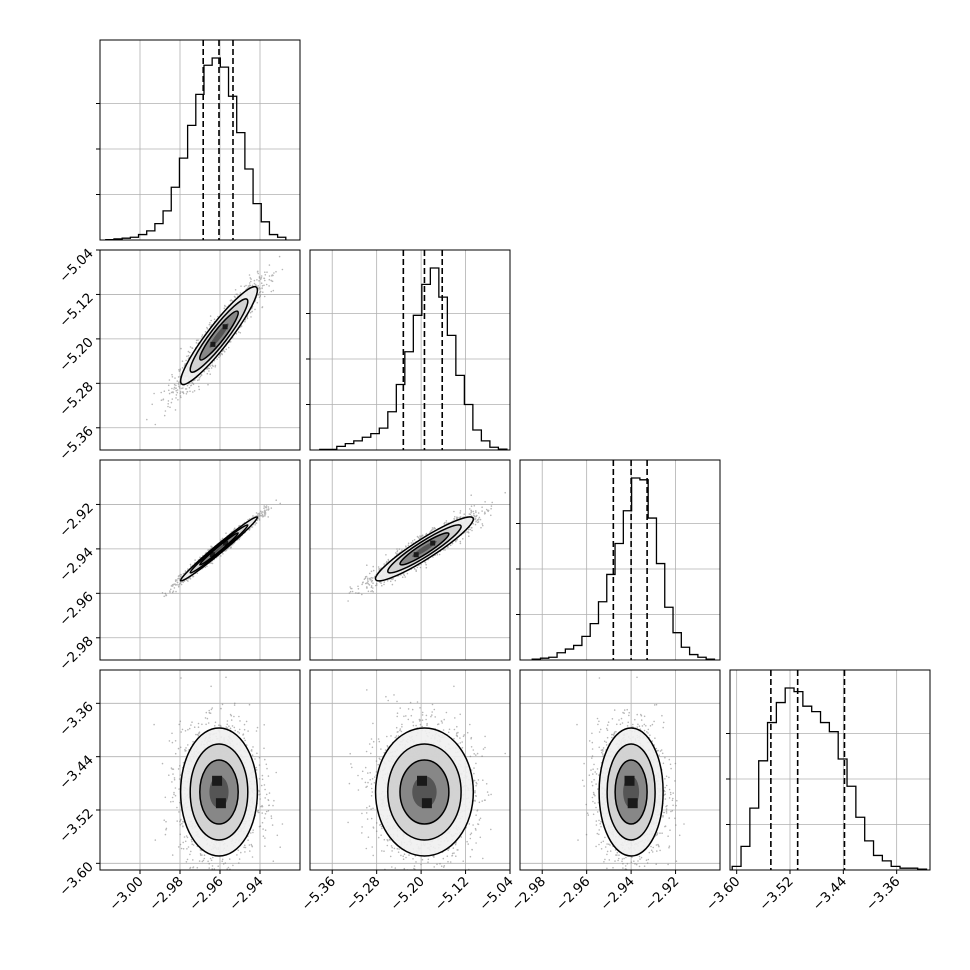  What do you see at coordinates (76, 609) in the screenshot?
I see `y-tick-label: −2.96` at bounding box center [76, 609].